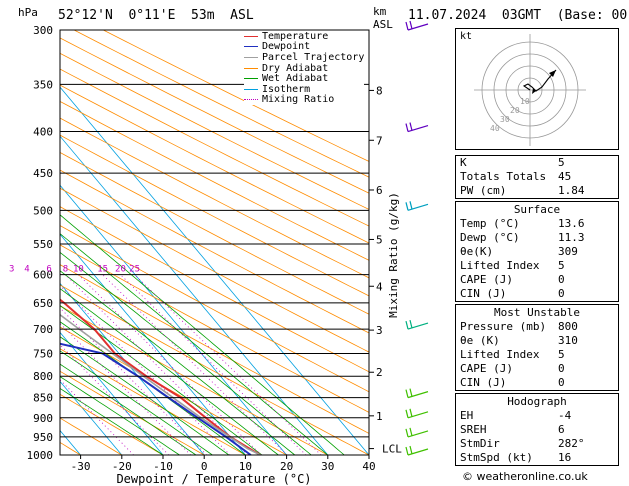 The height and width of the screenshot is (486, 629). Describe the element at coordinates (304, 46) in the screenshot. I see `legend-item-dewpoint: Dewpoint` at that location.